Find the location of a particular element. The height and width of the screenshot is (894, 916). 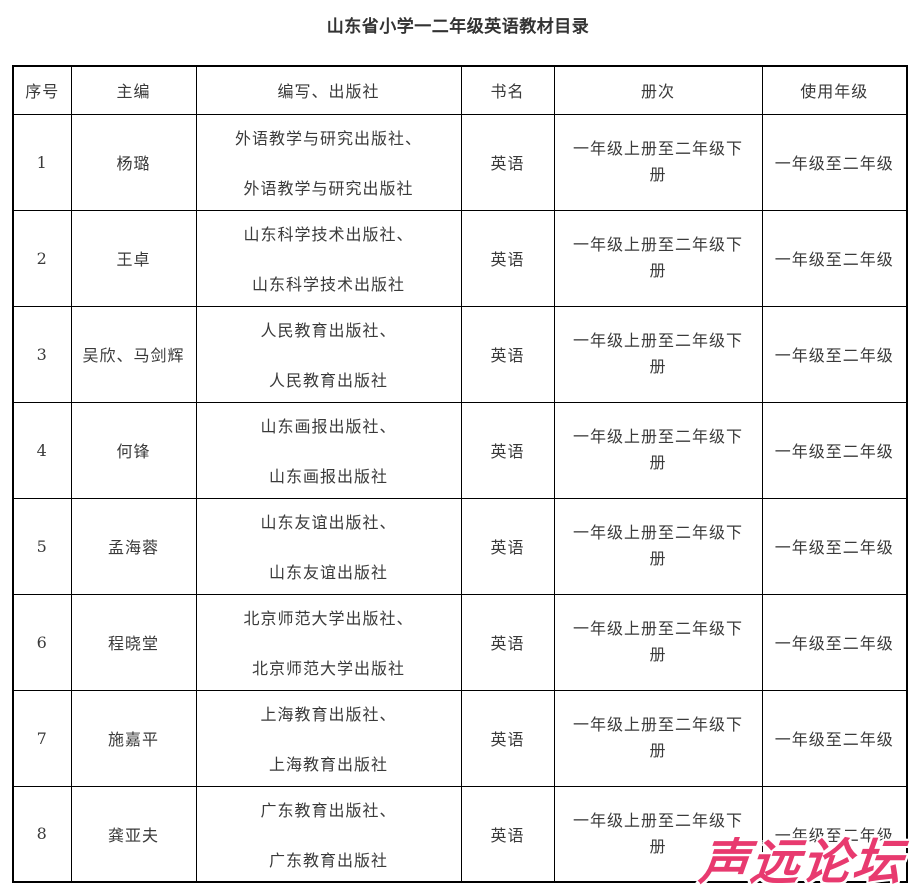

publisher-press-line: 山东科学技术出版社 is located at coordinates (328, 284).